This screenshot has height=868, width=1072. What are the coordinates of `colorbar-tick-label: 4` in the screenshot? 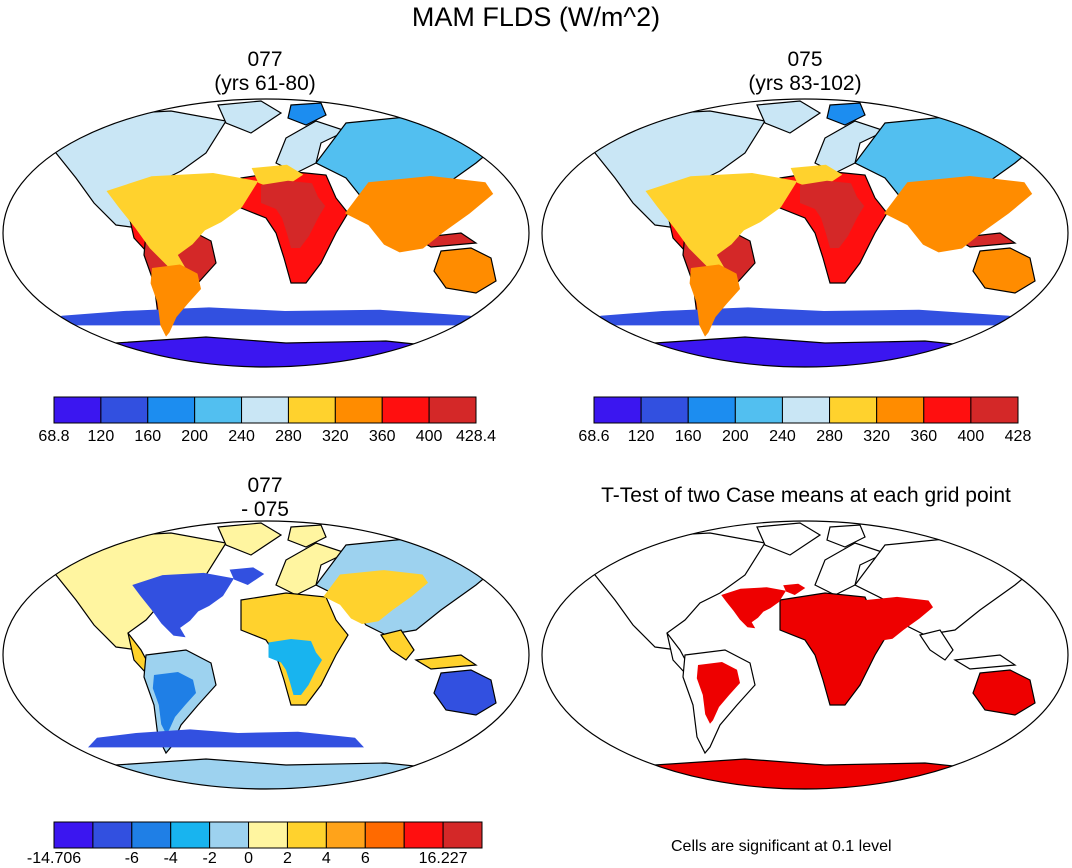 It's located at (326, 858).